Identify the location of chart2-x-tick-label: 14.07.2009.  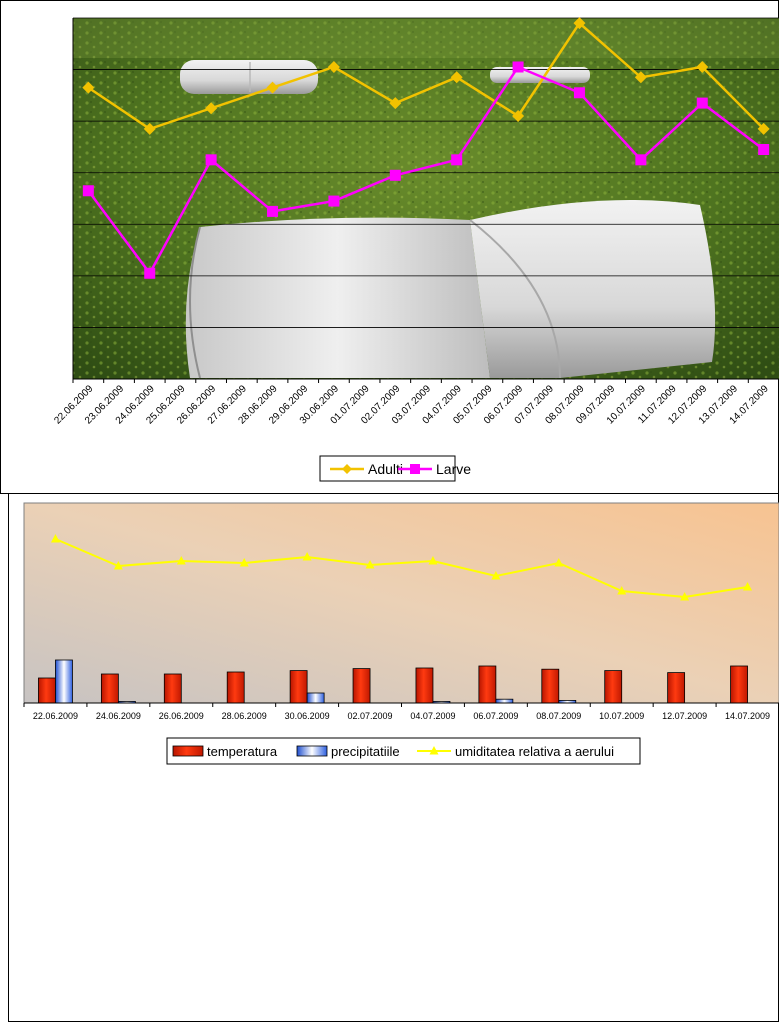
(747, 716).